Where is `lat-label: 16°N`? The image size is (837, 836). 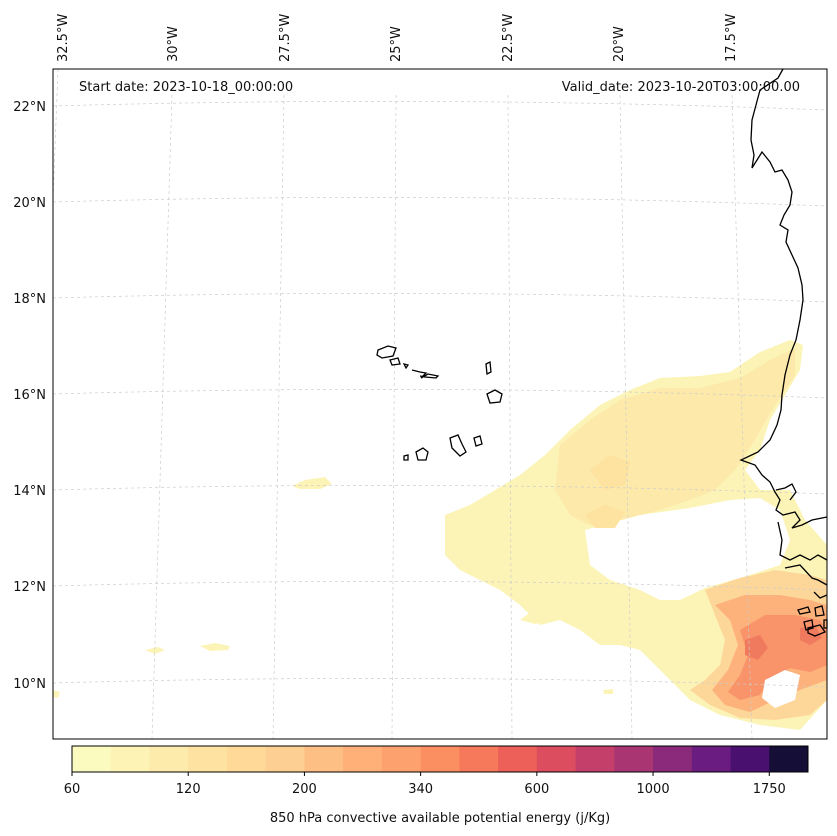 lat-label: 16°N is located at coordinates (29, 395).